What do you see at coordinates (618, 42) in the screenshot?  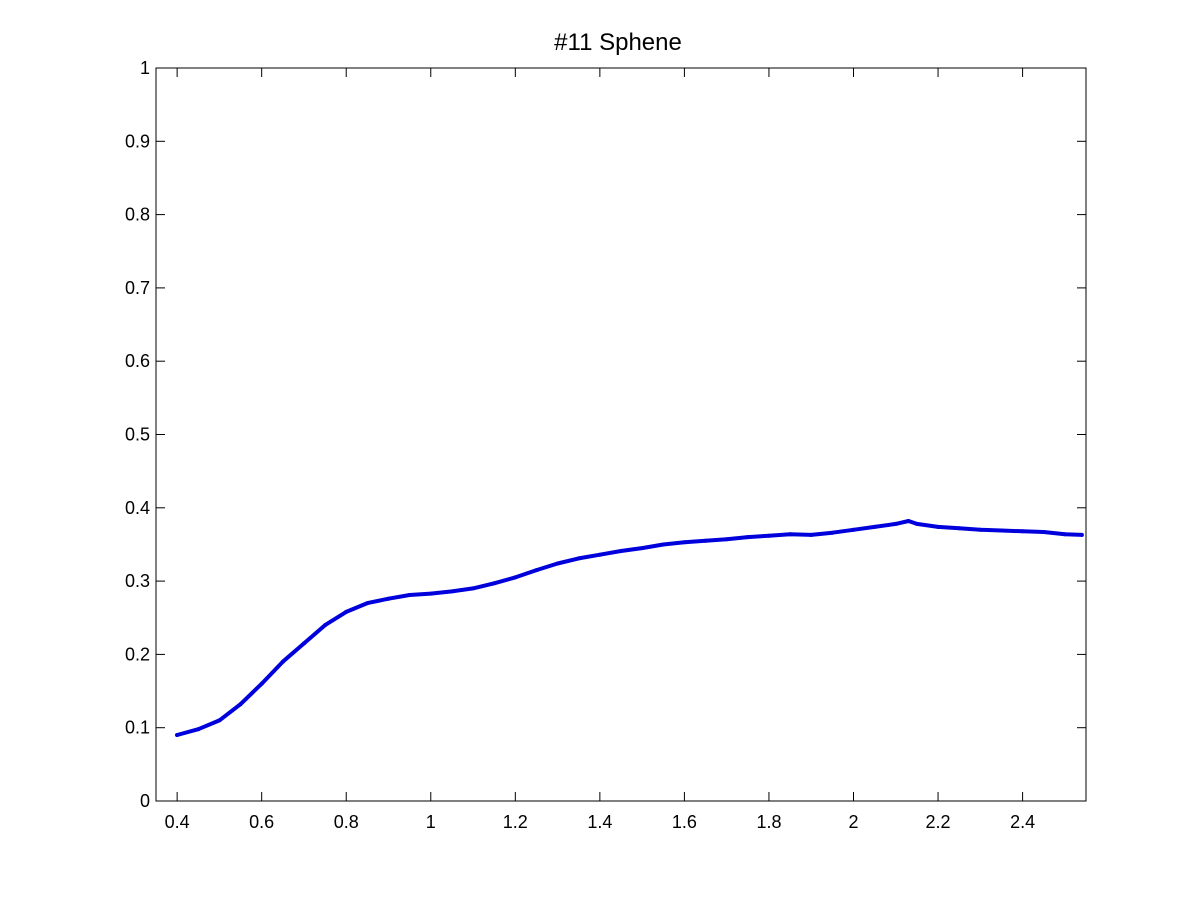 I see `chart-title: #11 Sphene` at bounding box center [618, 42].